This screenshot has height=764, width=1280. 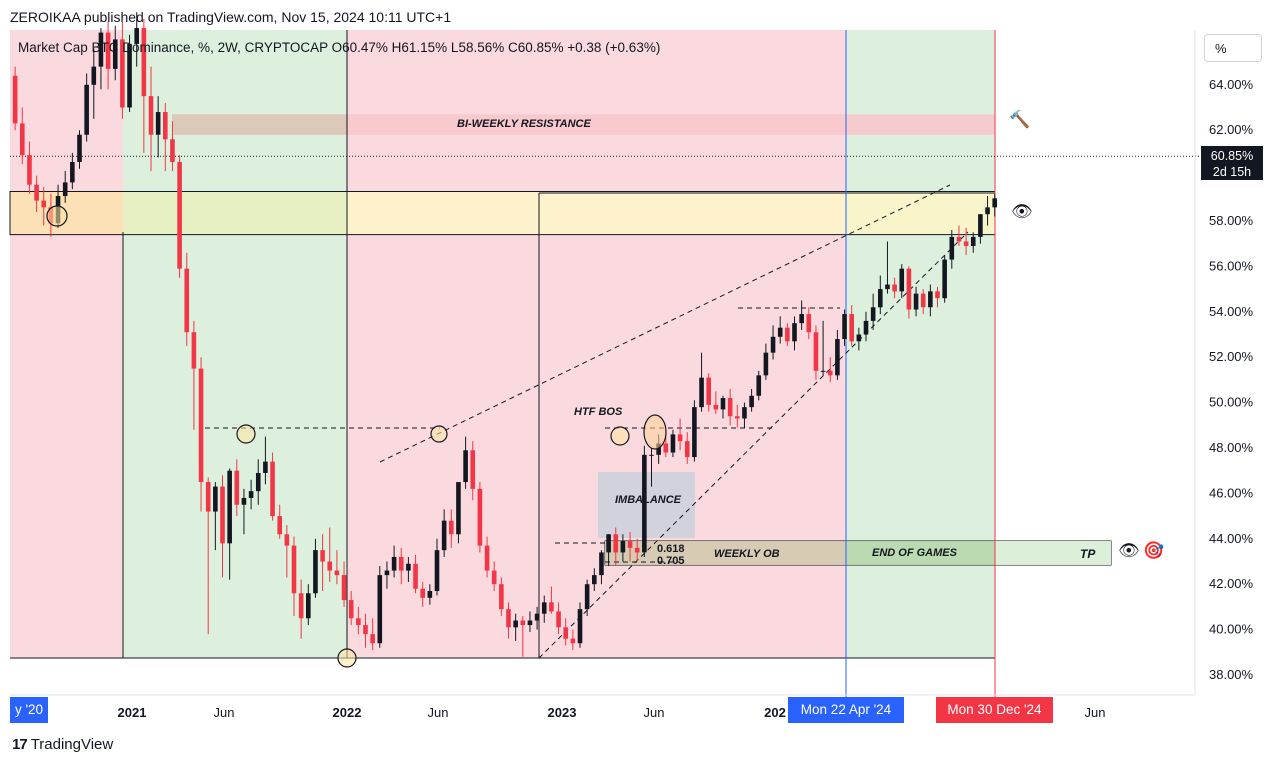 I want to click on time-flag-red: Mon 30 Dec '24, so click(x=994, y=710).